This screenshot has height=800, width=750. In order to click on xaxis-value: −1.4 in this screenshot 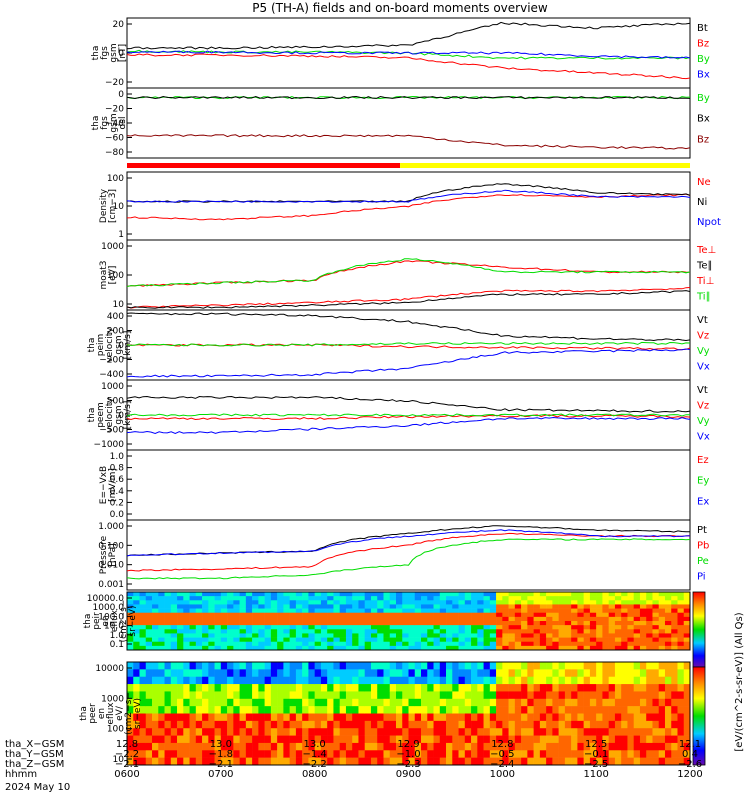, I will do `click(315, 754)`.